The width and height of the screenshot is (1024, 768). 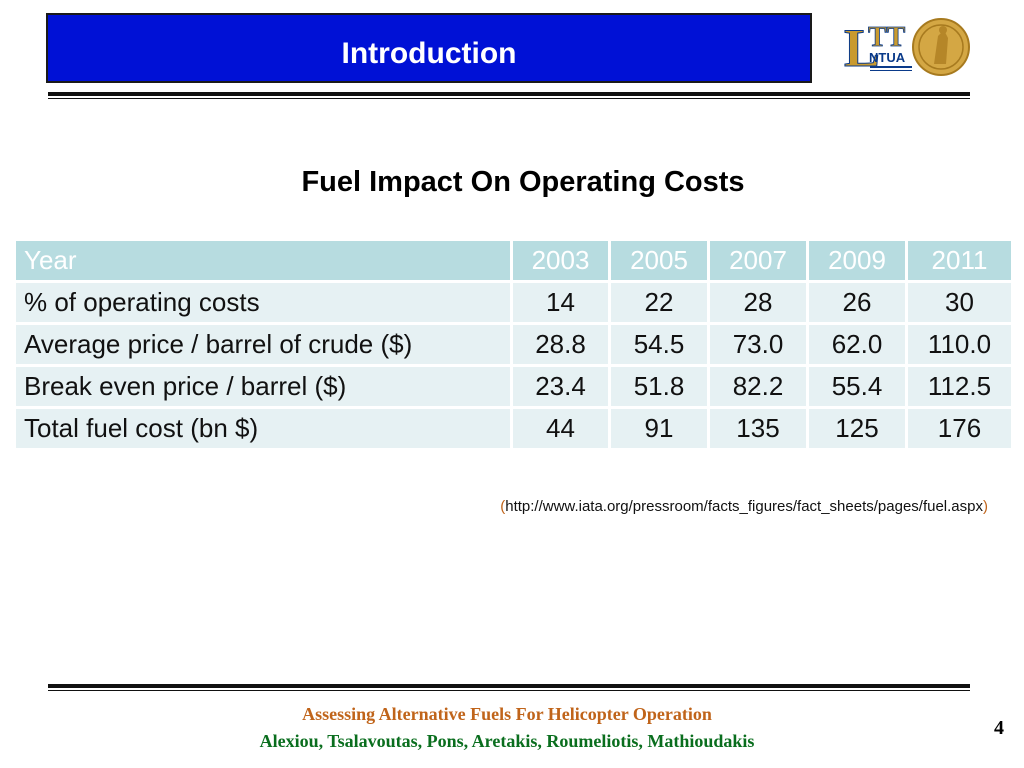 I want to click on header-cell: 2009, so click(x=857, y=260).